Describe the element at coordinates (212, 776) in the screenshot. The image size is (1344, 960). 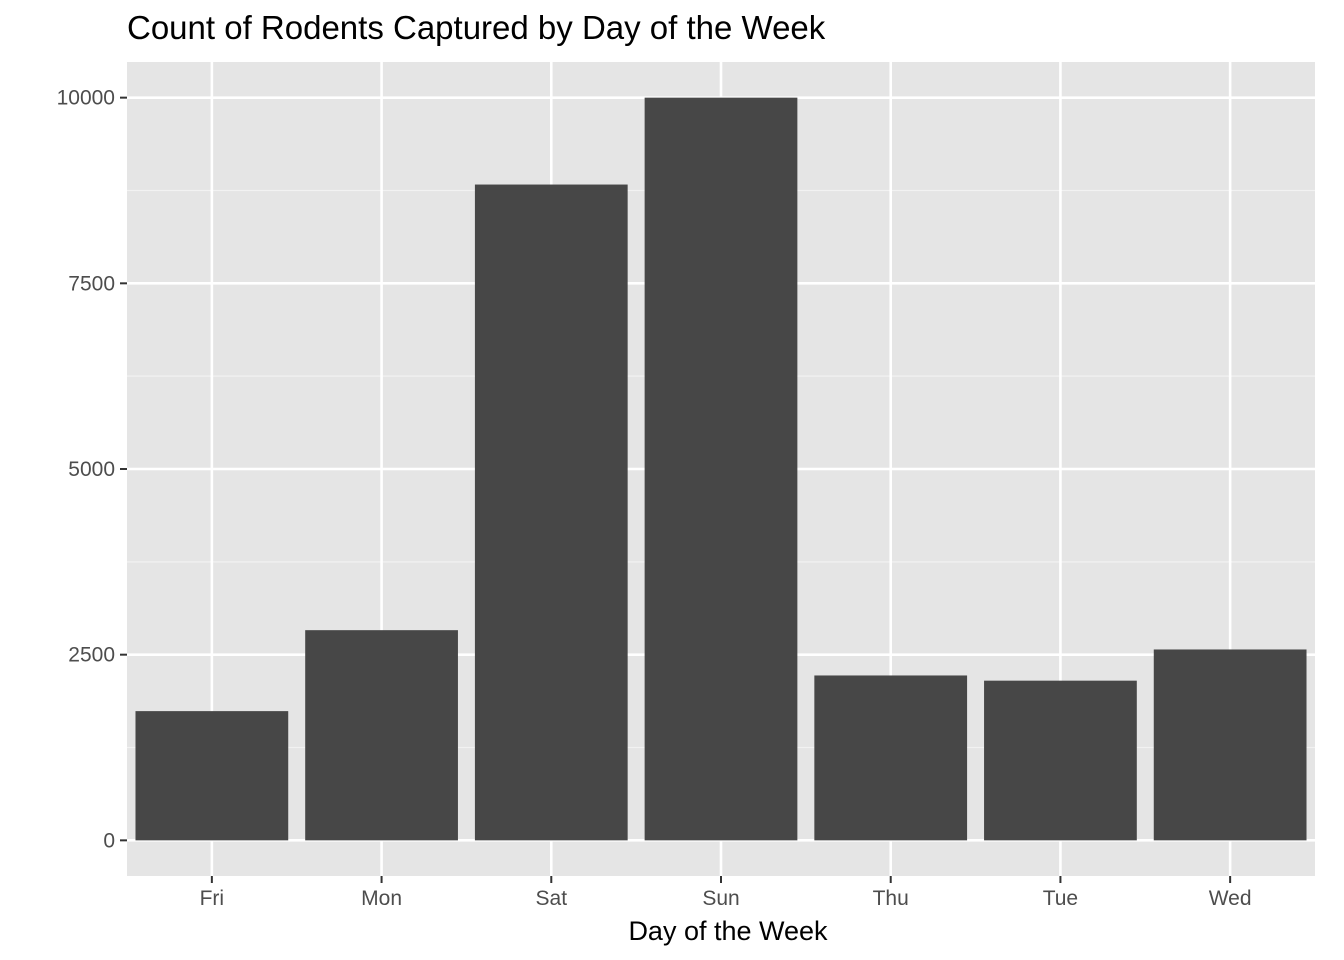
I see `bar-fri` at that location.